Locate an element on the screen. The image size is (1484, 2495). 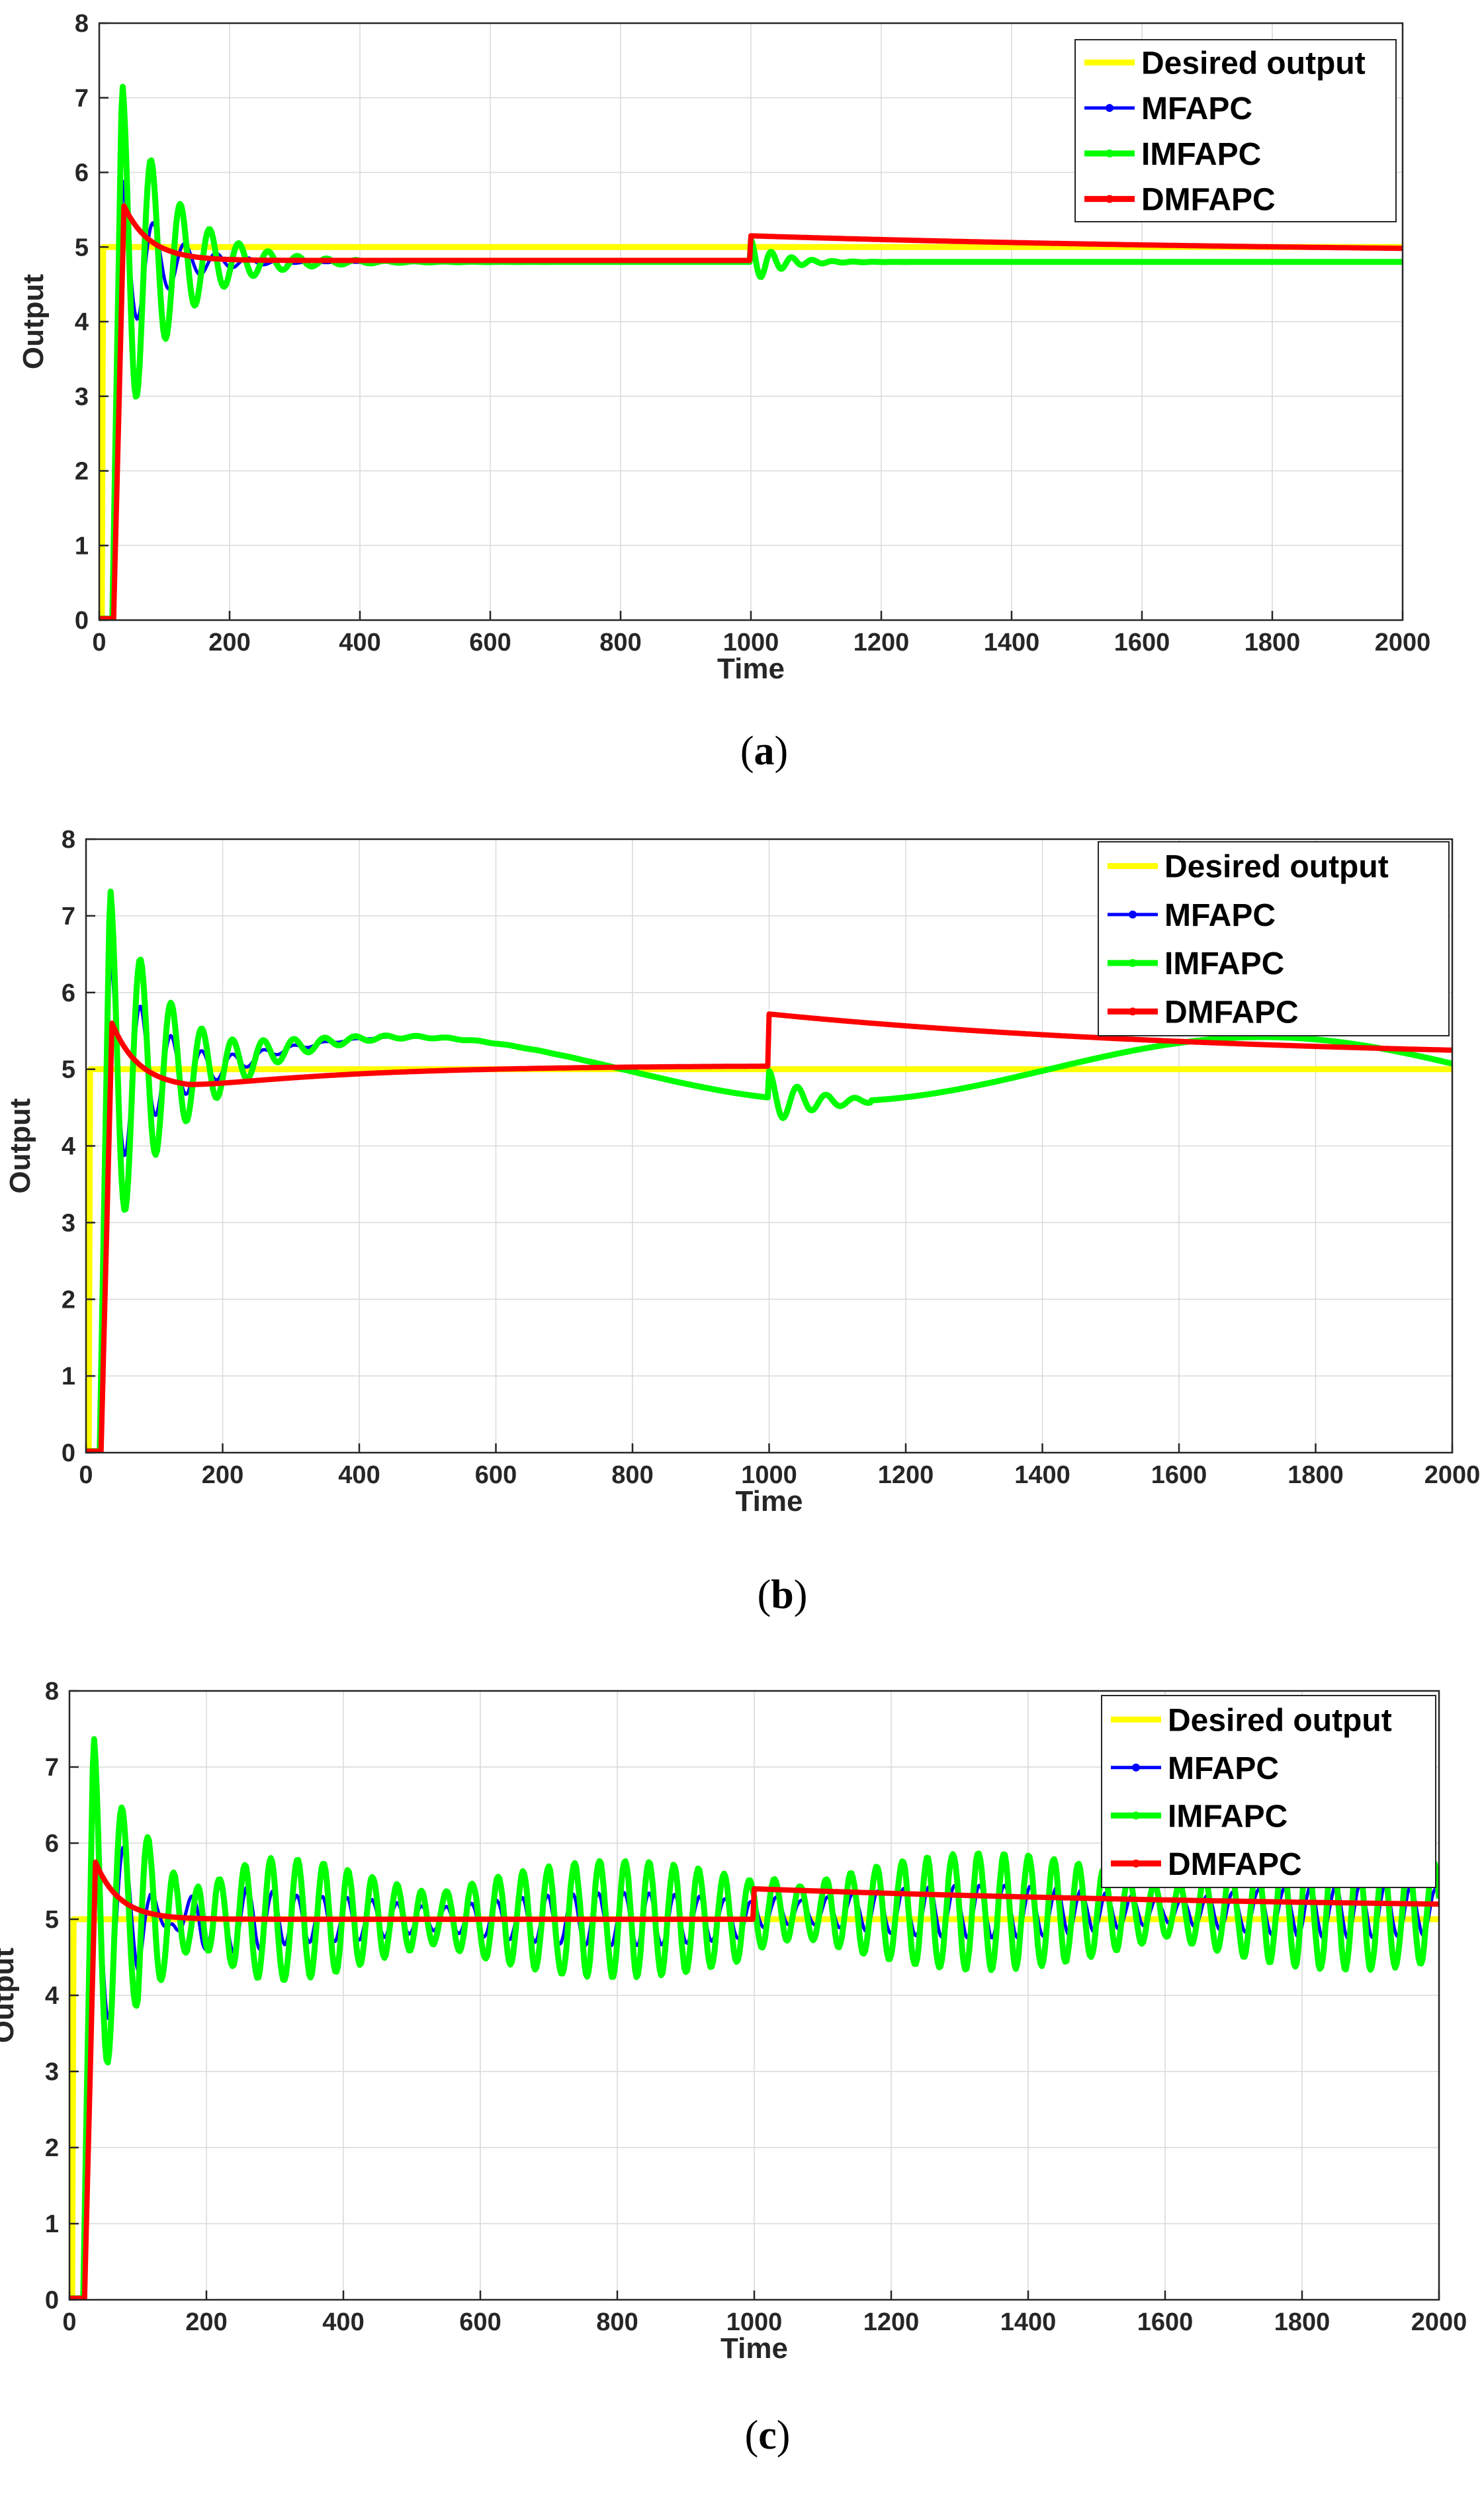
panel-caption: (c) is located at coordinates (768, 2435).